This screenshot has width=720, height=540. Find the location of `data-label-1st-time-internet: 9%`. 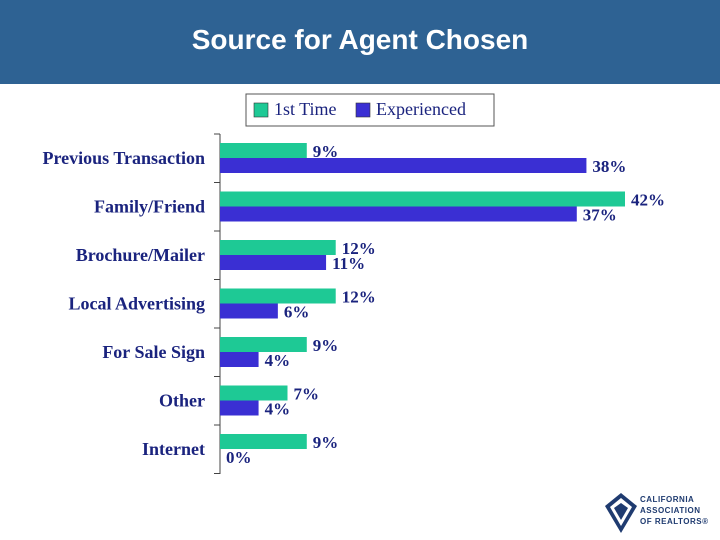

data-label-1st-time-internet: 9% is located at coordinates (326, 442).